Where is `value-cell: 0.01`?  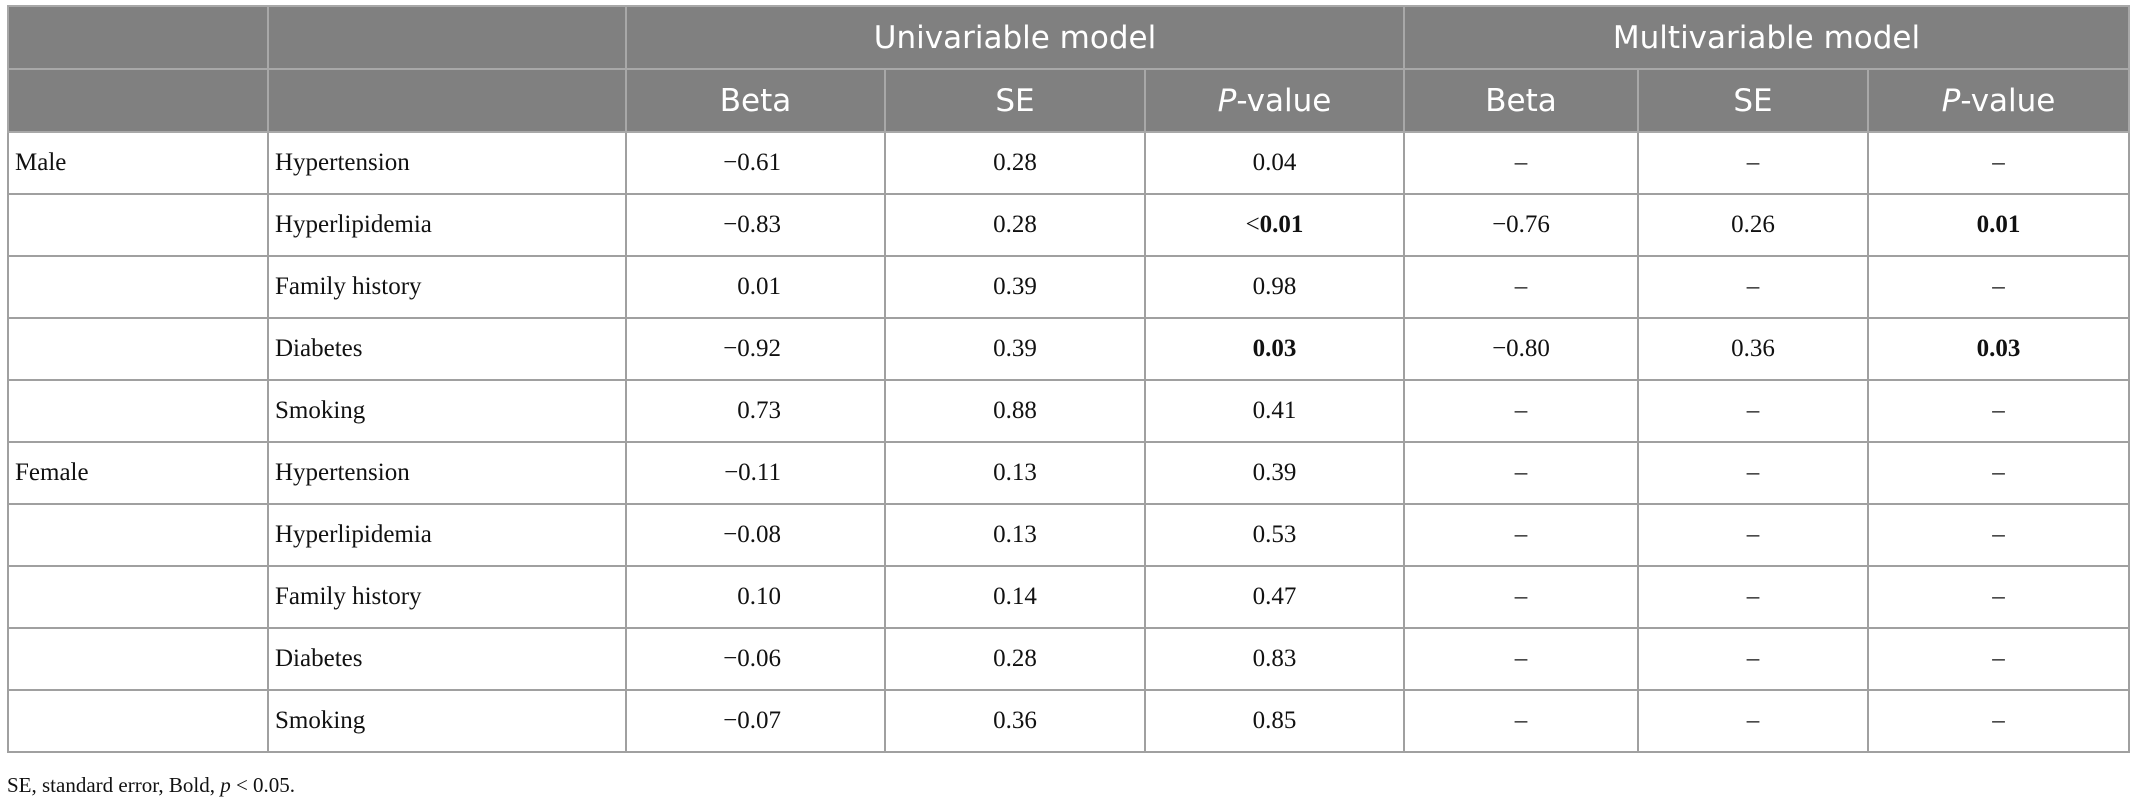 value-cell: 0.01 is located at coordinates (1998, 225).